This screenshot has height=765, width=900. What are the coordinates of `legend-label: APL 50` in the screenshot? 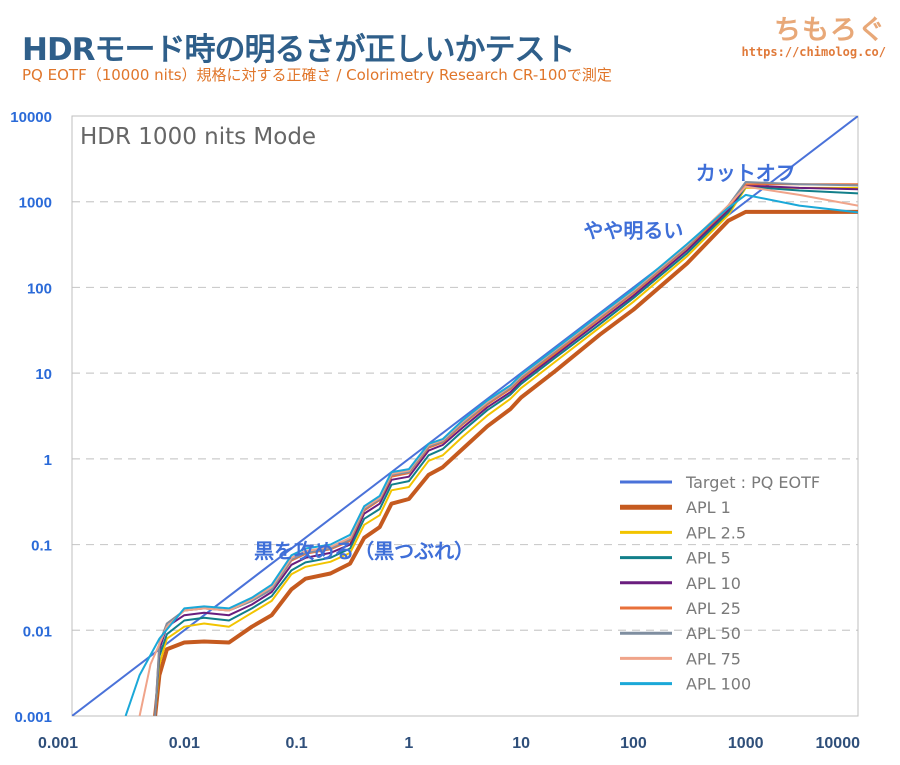 It's located at (713, 633).